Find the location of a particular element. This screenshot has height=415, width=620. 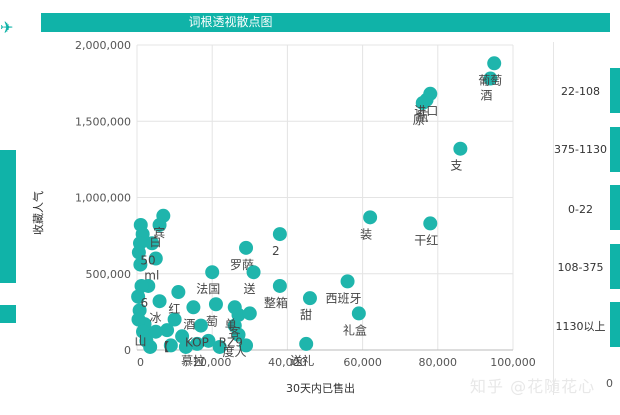

x-tick-label: 40,000 is located at coordinates (287, 362).